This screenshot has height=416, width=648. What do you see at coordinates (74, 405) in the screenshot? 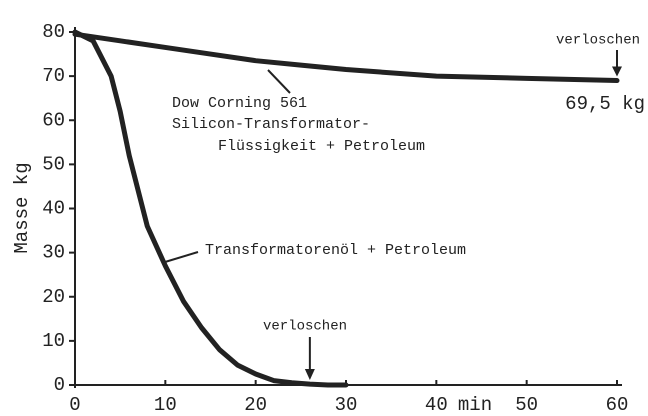
I see `x-tick-label: 0` at bounding box center [74, 405].